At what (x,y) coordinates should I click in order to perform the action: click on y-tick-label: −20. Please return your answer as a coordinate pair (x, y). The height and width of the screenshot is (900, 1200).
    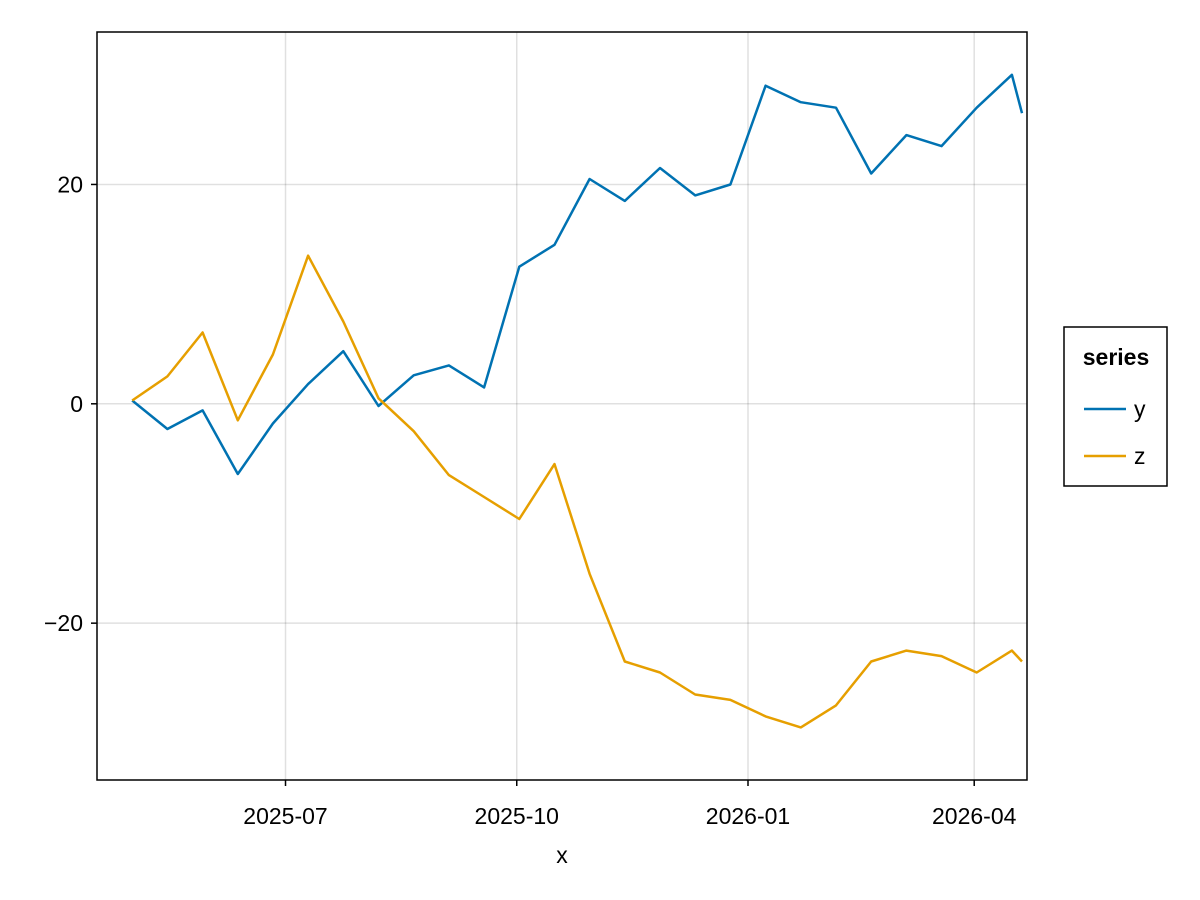
    Looking at the image, I should click on (63, 623).